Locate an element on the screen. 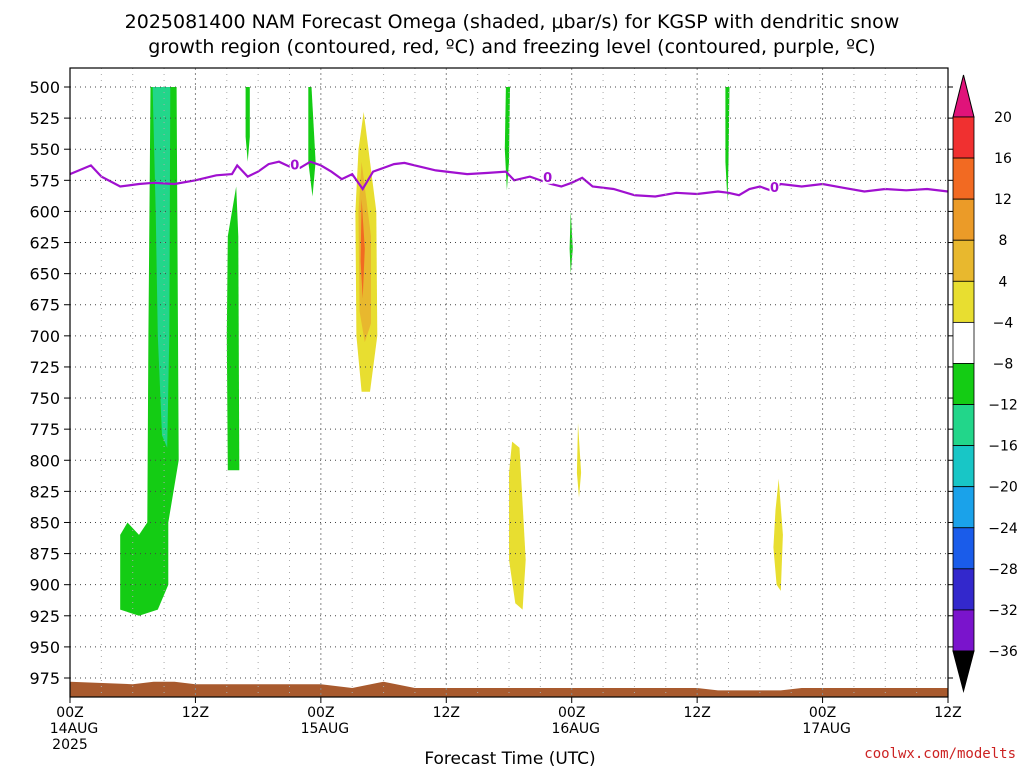 This screenshot has height=768, width=1024. y-tick-label-13: 825 is located at coordinates (44, 491).